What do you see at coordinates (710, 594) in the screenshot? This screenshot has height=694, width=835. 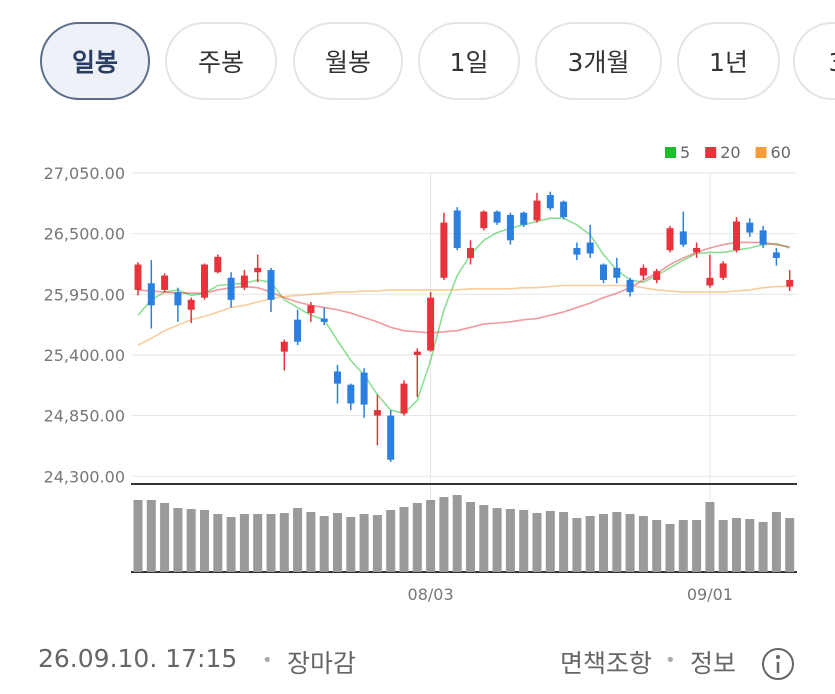 I see `x-tick-label: 09/01` at bounding box center [710, 594].